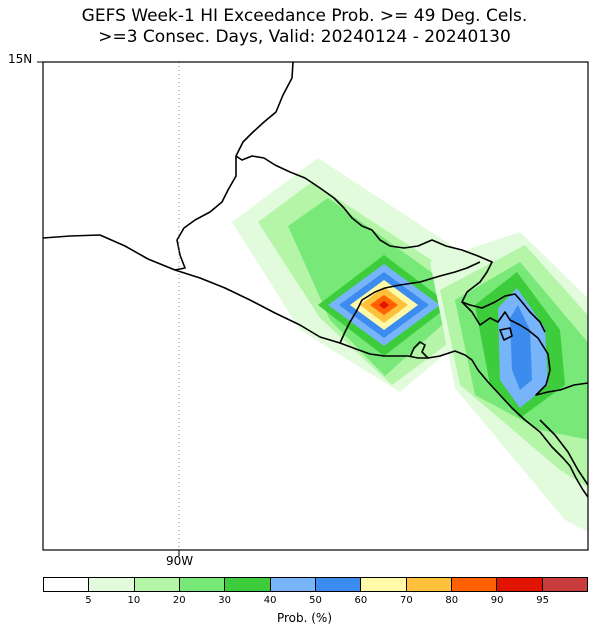  What do you see at coordinates (542, 600) in the screenshot?
I see `colorbar-tick-label: 95` at bounding box center [542, 600].